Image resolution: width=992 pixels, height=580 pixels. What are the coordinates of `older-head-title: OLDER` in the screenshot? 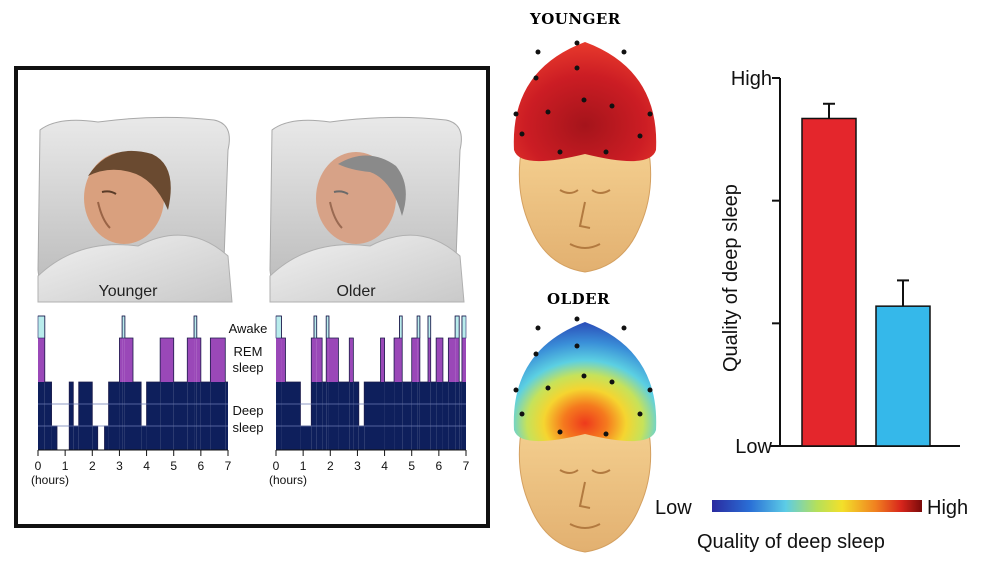 It's located at (579, 299).